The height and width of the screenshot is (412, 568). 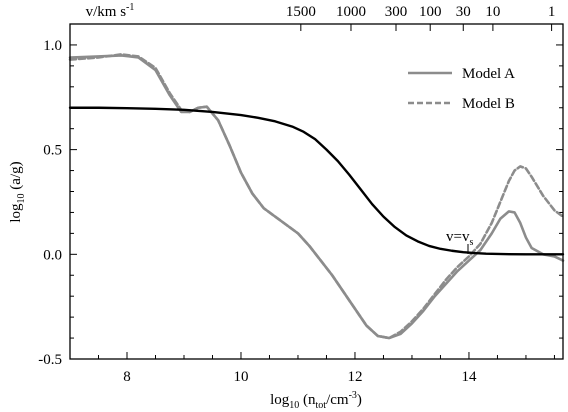 I want to click on top-tick-label: 1000, so click(x=351, y=12).